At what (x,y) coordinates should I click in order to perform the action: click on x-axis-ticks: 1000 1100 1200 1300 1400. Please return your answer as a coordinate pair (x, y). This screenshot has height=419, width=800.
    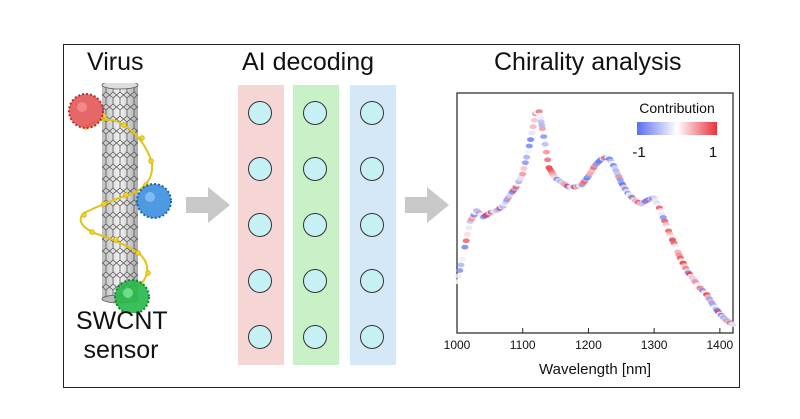
    Looking at the image, I should click on (589, 340).